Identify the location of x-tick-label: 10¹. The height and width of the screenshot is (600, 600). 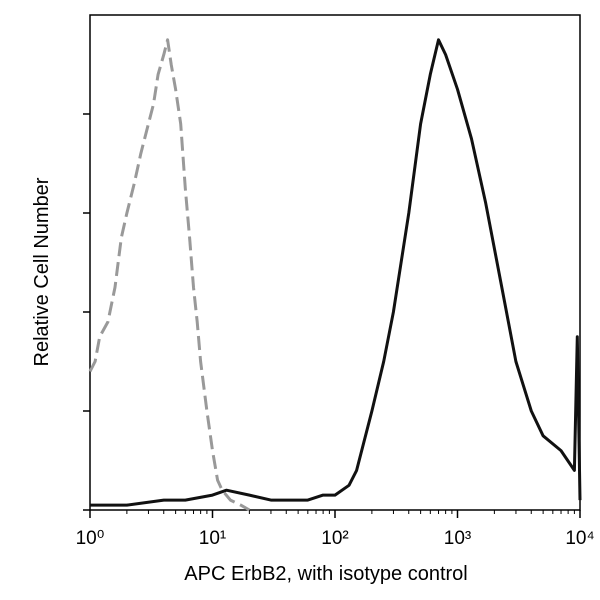
(212, 538).